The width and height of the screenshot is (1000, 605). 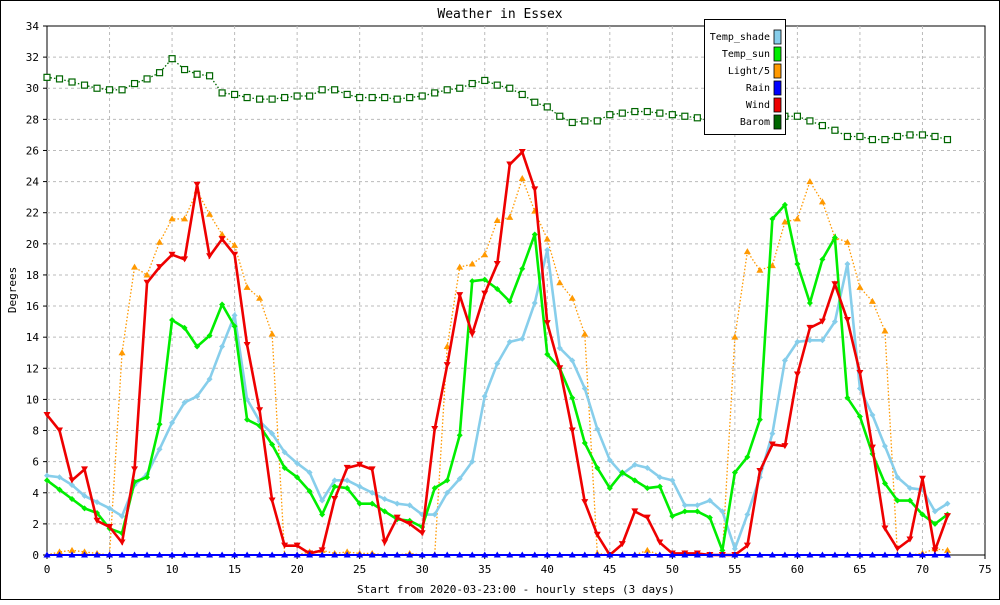 What do you see at coordinates (109, 569) in the screenshot?
I see `x-tick-label: 5` at bounding box center [109, 569].